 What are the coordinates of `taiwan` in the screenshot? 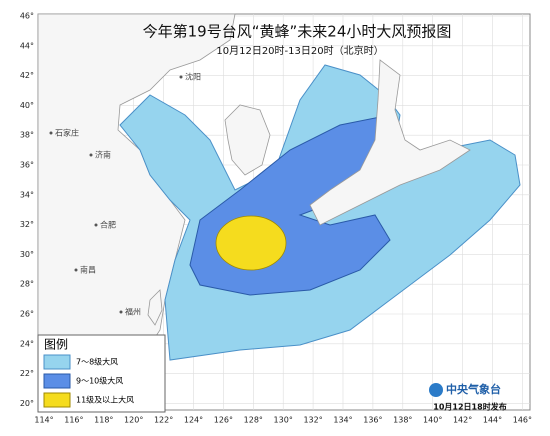 It's located at (155, 307).